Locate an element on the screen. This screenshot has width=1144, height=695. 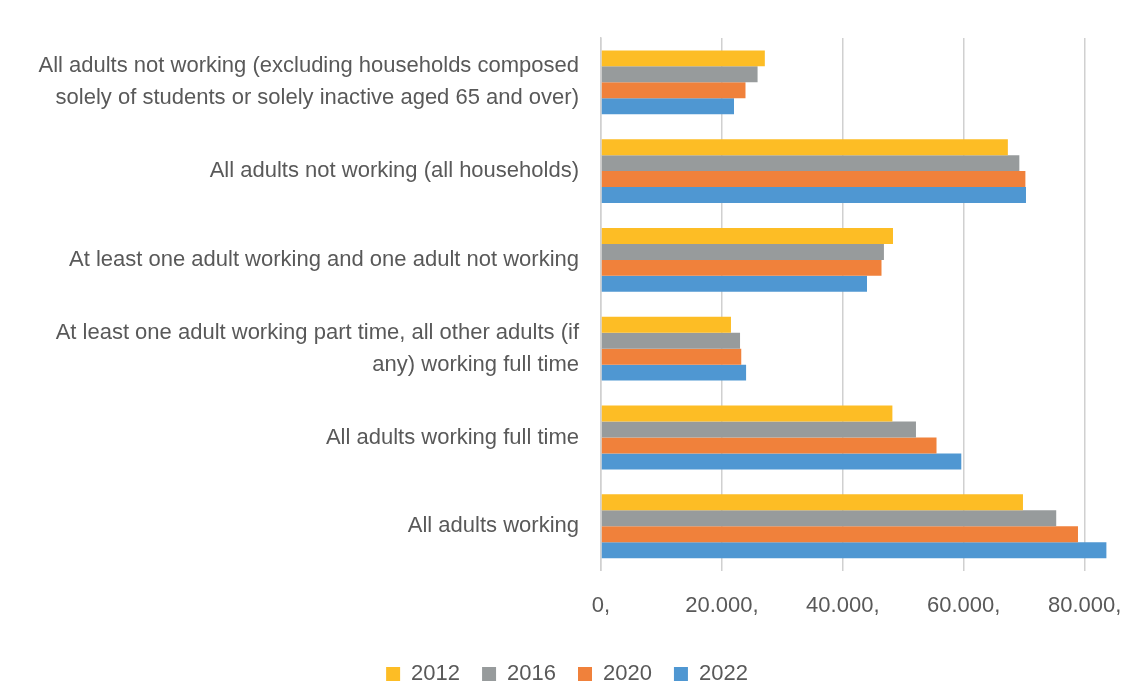
legend-label: 2020 is located at coordinates (627, 673).